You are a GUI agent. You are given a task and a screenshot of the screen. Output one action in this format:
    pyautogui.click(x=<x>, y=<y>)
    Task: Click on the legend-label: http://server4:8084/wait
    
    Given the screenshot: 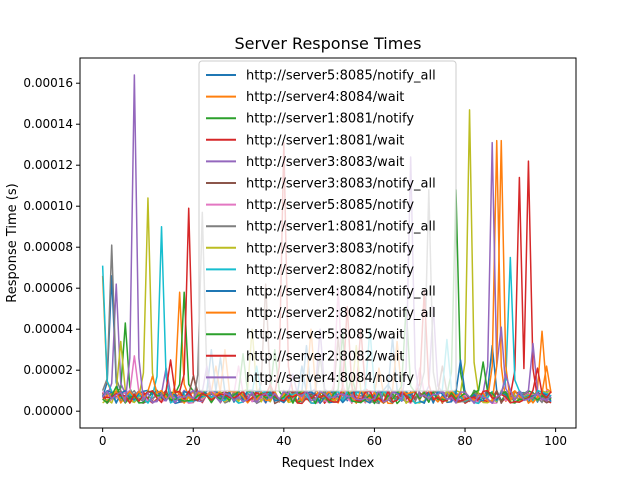 What is the action you would take?
    pyautogui.click(x=325, y=97)
    